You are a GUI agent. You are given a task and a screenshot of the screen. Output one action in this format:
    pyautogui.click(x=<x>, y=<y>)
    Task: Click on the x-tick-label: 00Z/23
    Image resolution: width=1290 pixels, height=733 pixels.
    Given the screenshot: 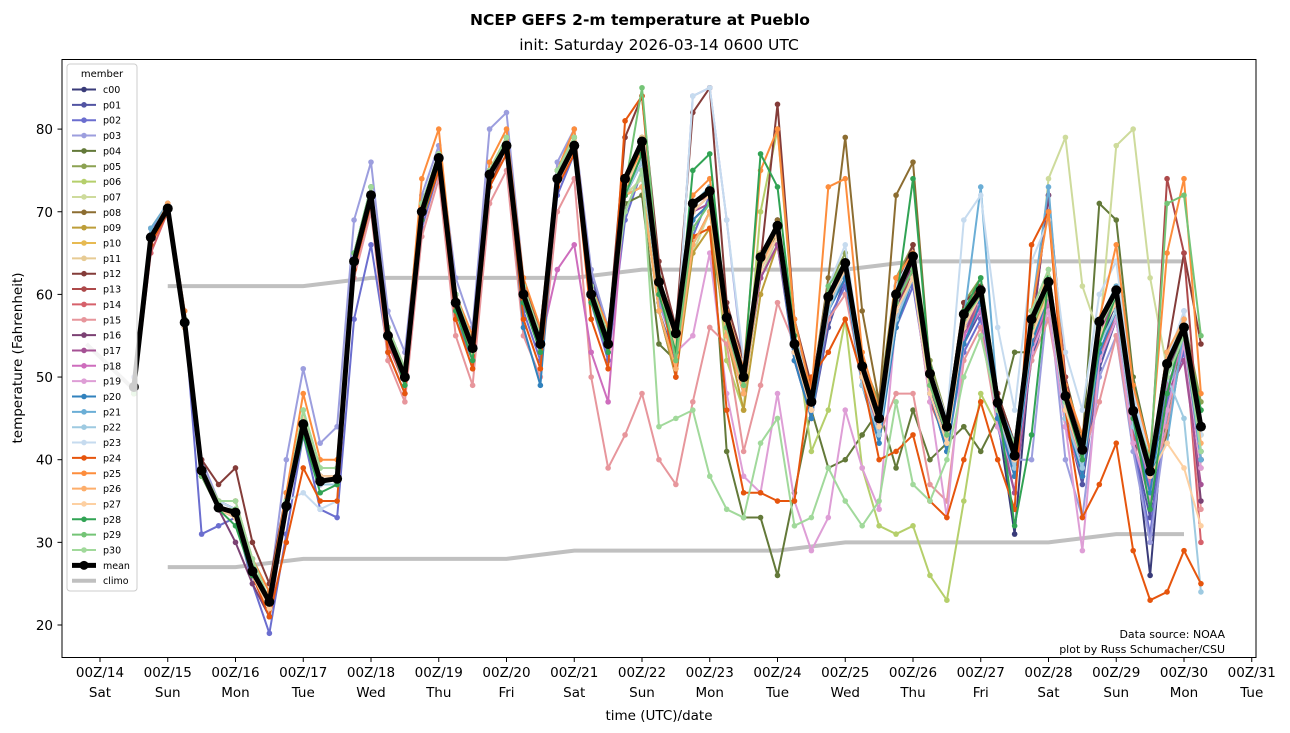 What is the action you would take?
    pyautogui.click(x=710, y=673)
    